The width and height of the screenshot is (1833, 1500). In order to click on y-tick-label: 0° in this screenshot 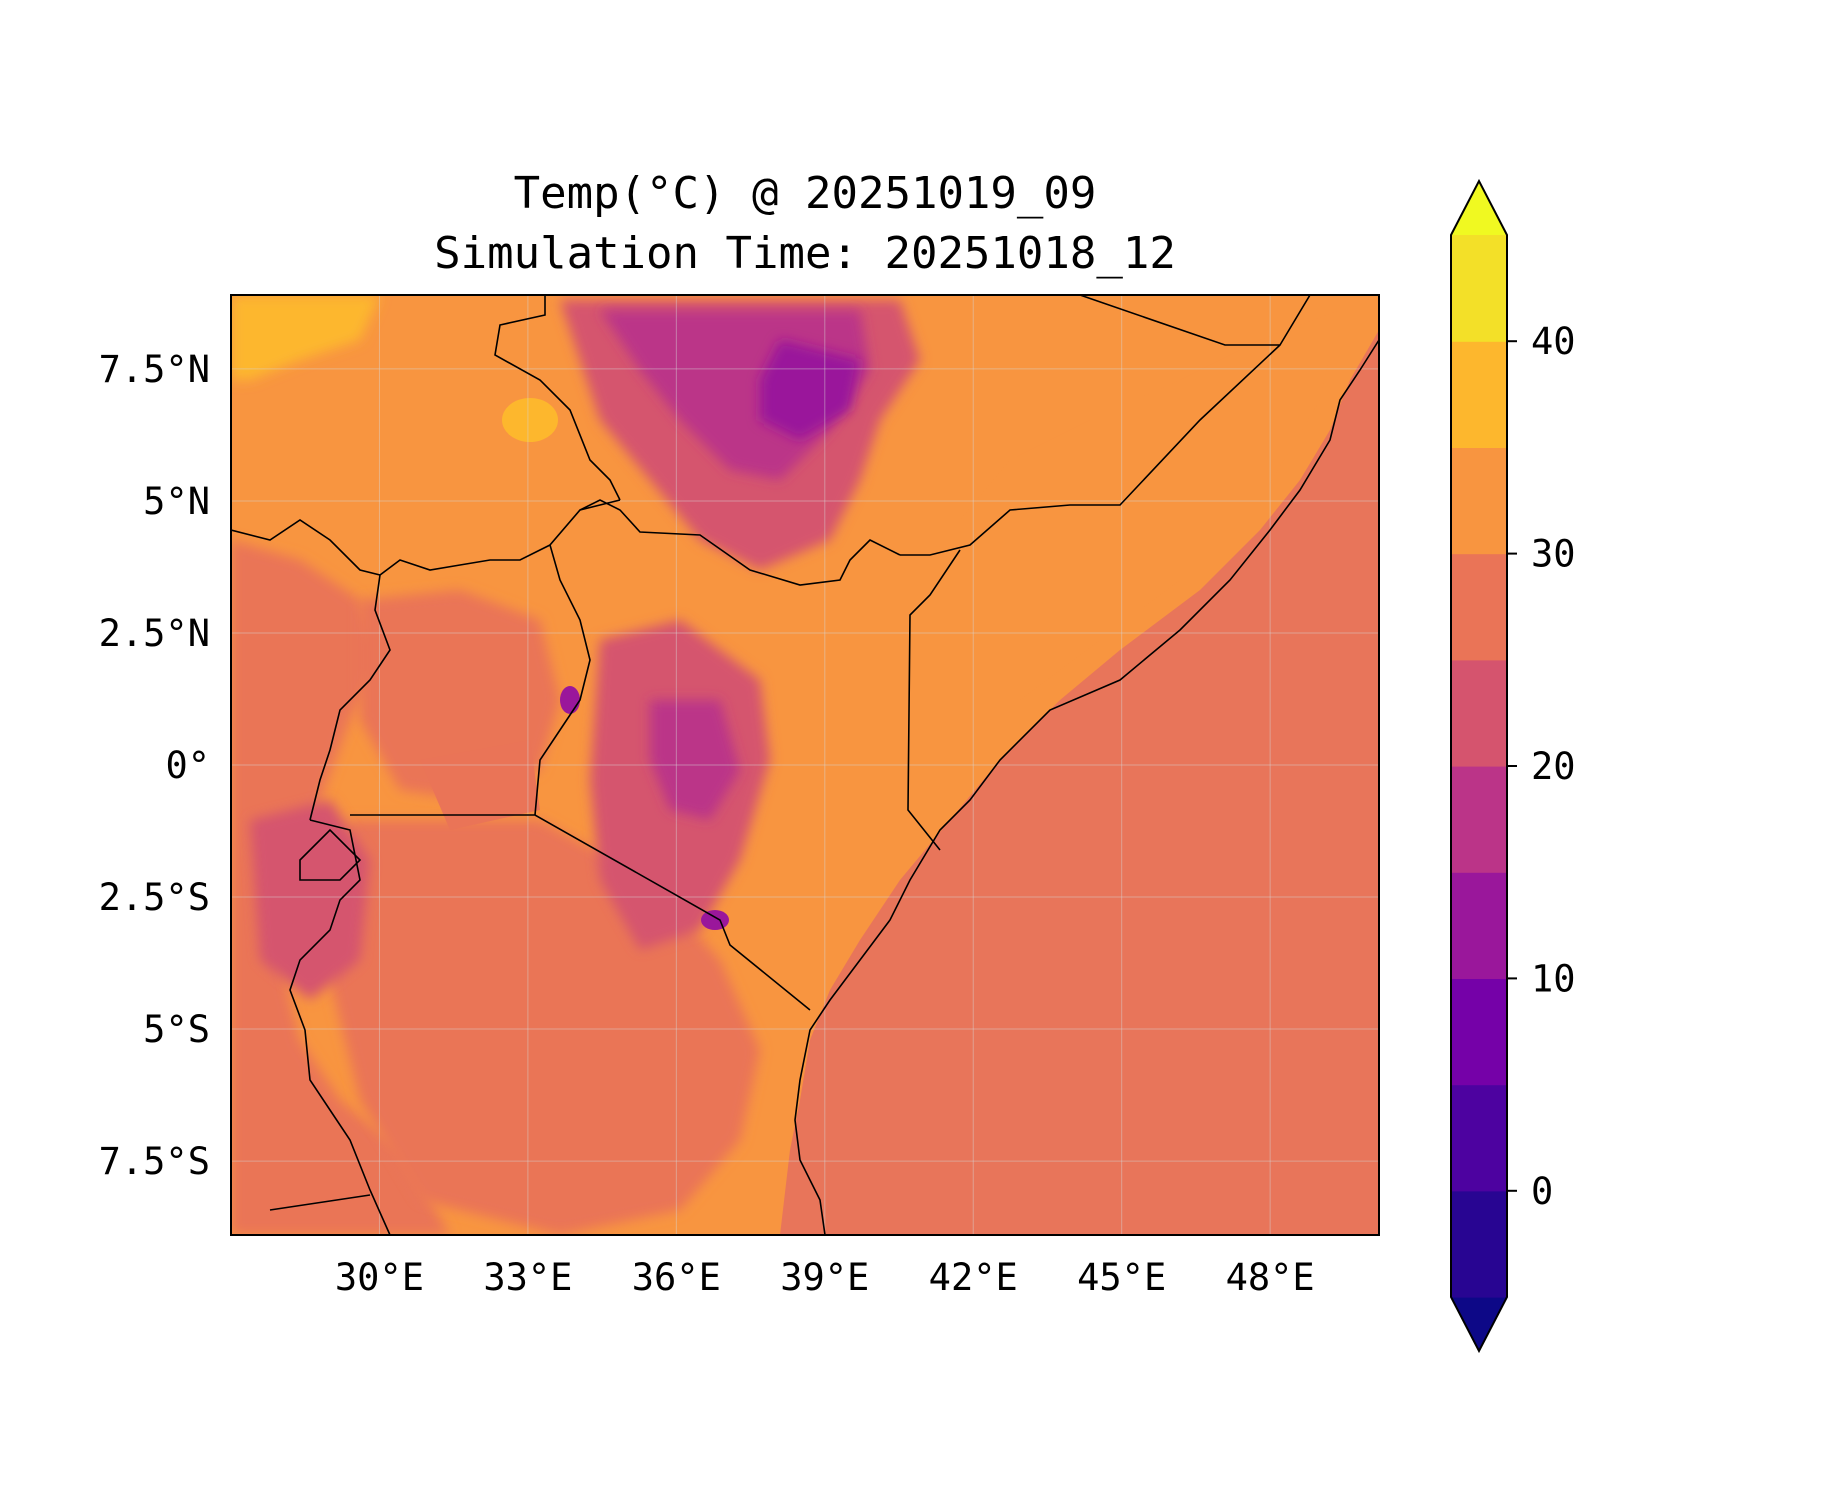, I will do `click(187, 765)`.